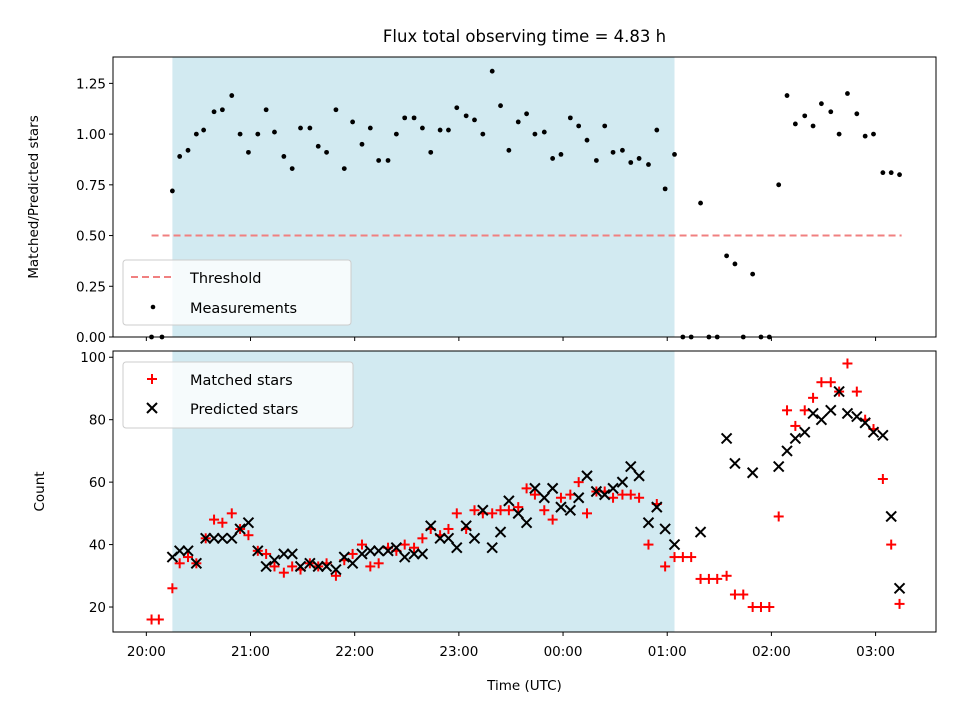  Describe the element at coordinates (244, 410) in the screenshot. I see `predicted-legend-label: Predicted stars` at that location.